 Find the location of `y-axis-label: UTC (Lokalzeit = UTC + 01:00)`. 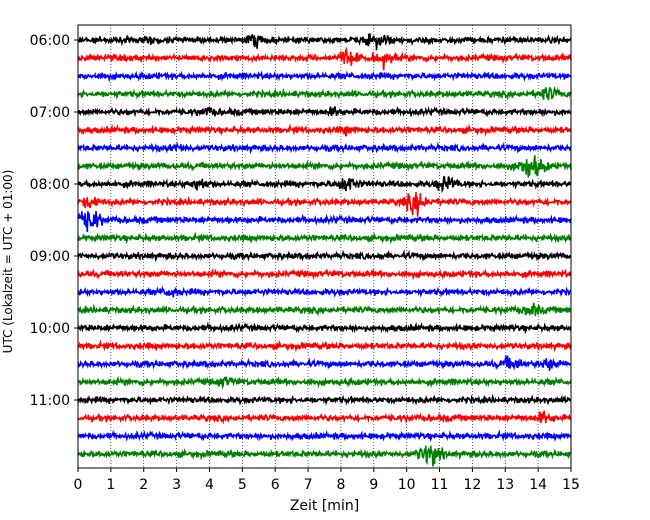

y-axis-label: UTC (Lokalzeit = UTC + 01:00) is located at coordinates (8, 262).